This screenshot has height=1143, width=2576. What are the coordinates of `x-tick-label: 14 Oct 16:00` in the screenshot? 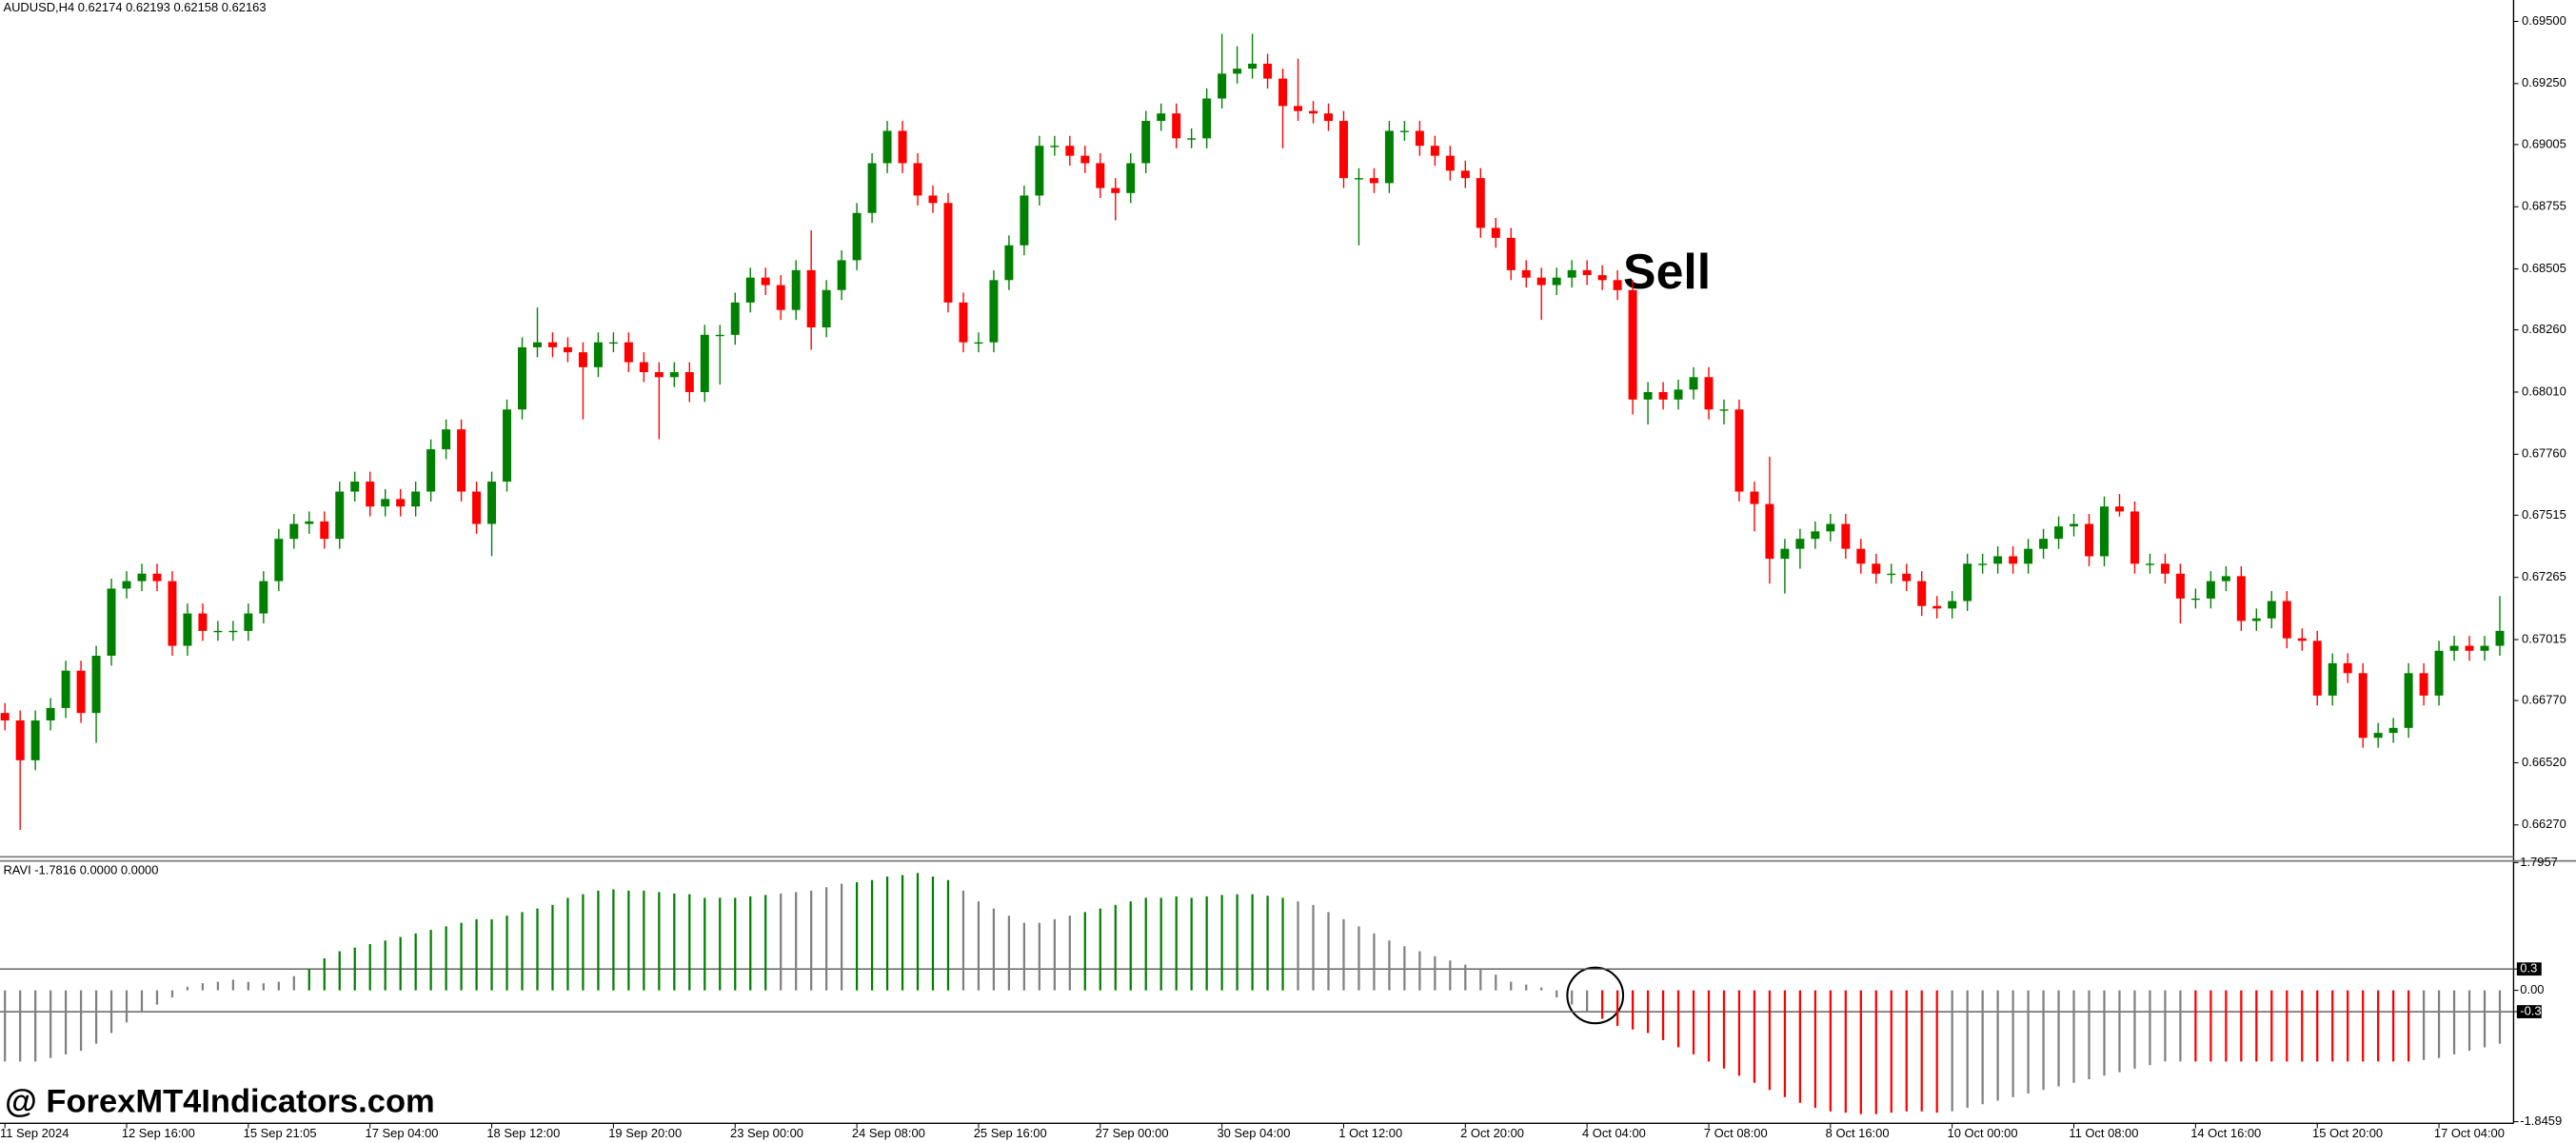 It's located at (2225, 1133).